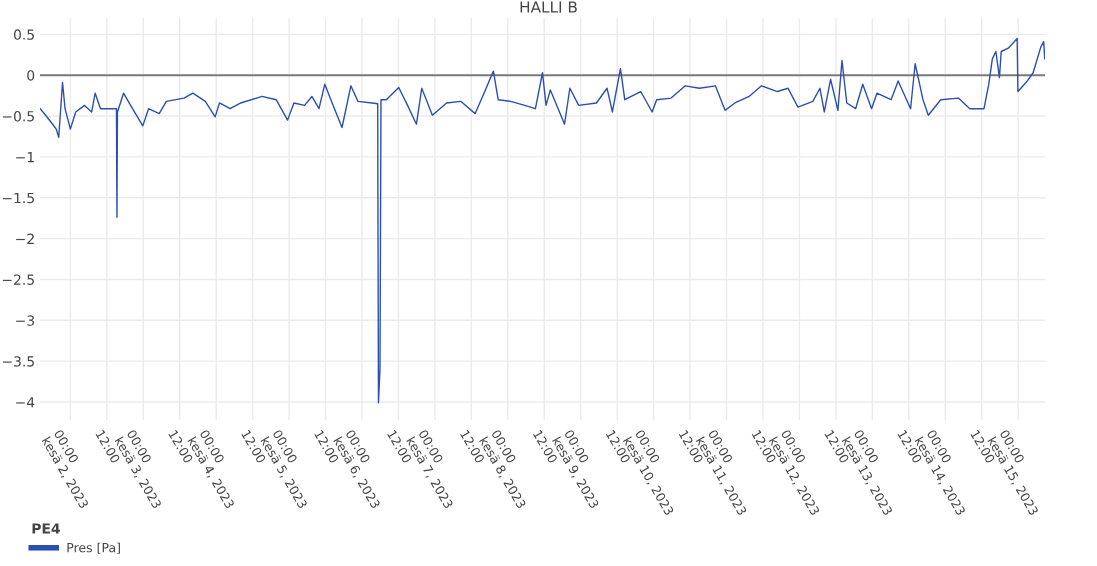 This screenshot has height=566, width=1097. I want to click on y-tick-label: −2.5, so click(18, 279).